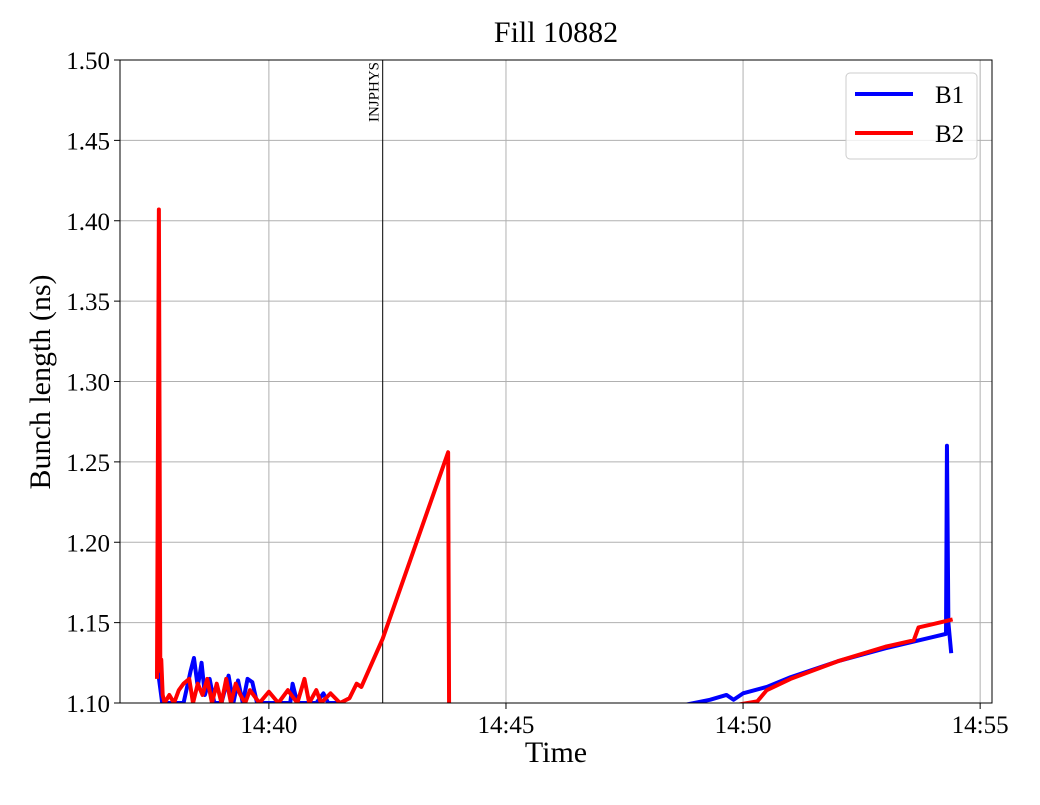 This screenshot has height=805, width=1040. What do you see at coordinates (88, 624) in the screenshot?
I see `y-tick-label: 1.15` at bounding box center [88, 624].